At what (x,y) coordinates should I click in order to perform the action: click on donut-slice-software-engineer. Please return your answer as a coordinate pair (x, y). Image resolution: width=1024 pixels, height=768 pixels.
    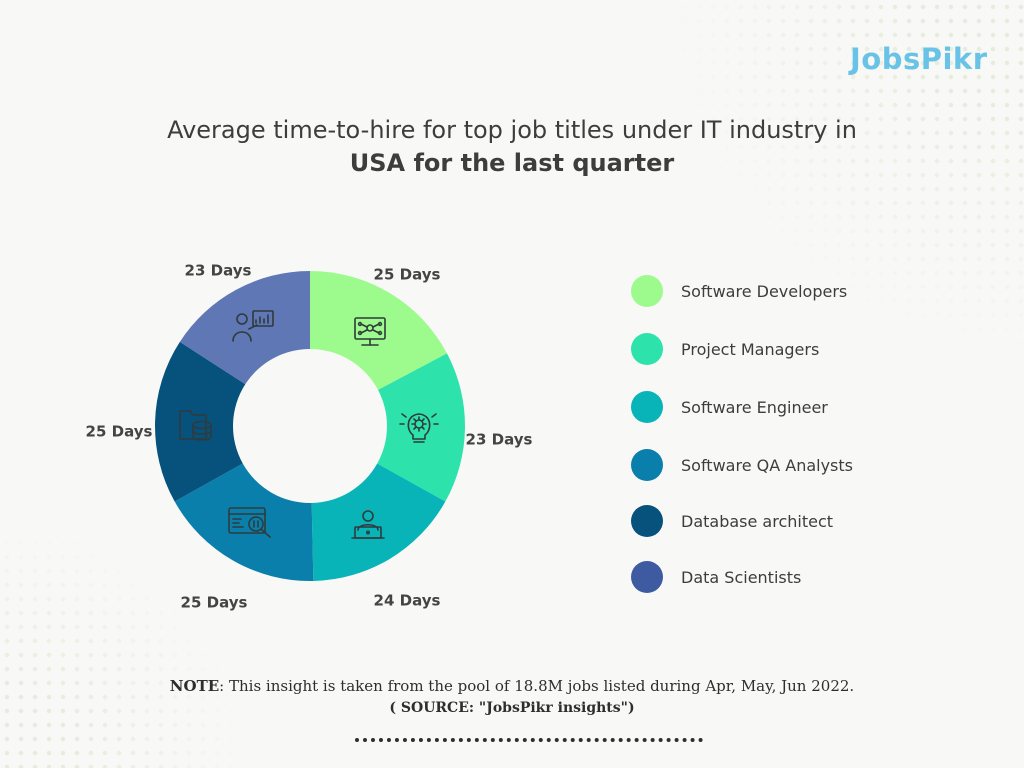
    Looking at the image, I should click on (378, 522).